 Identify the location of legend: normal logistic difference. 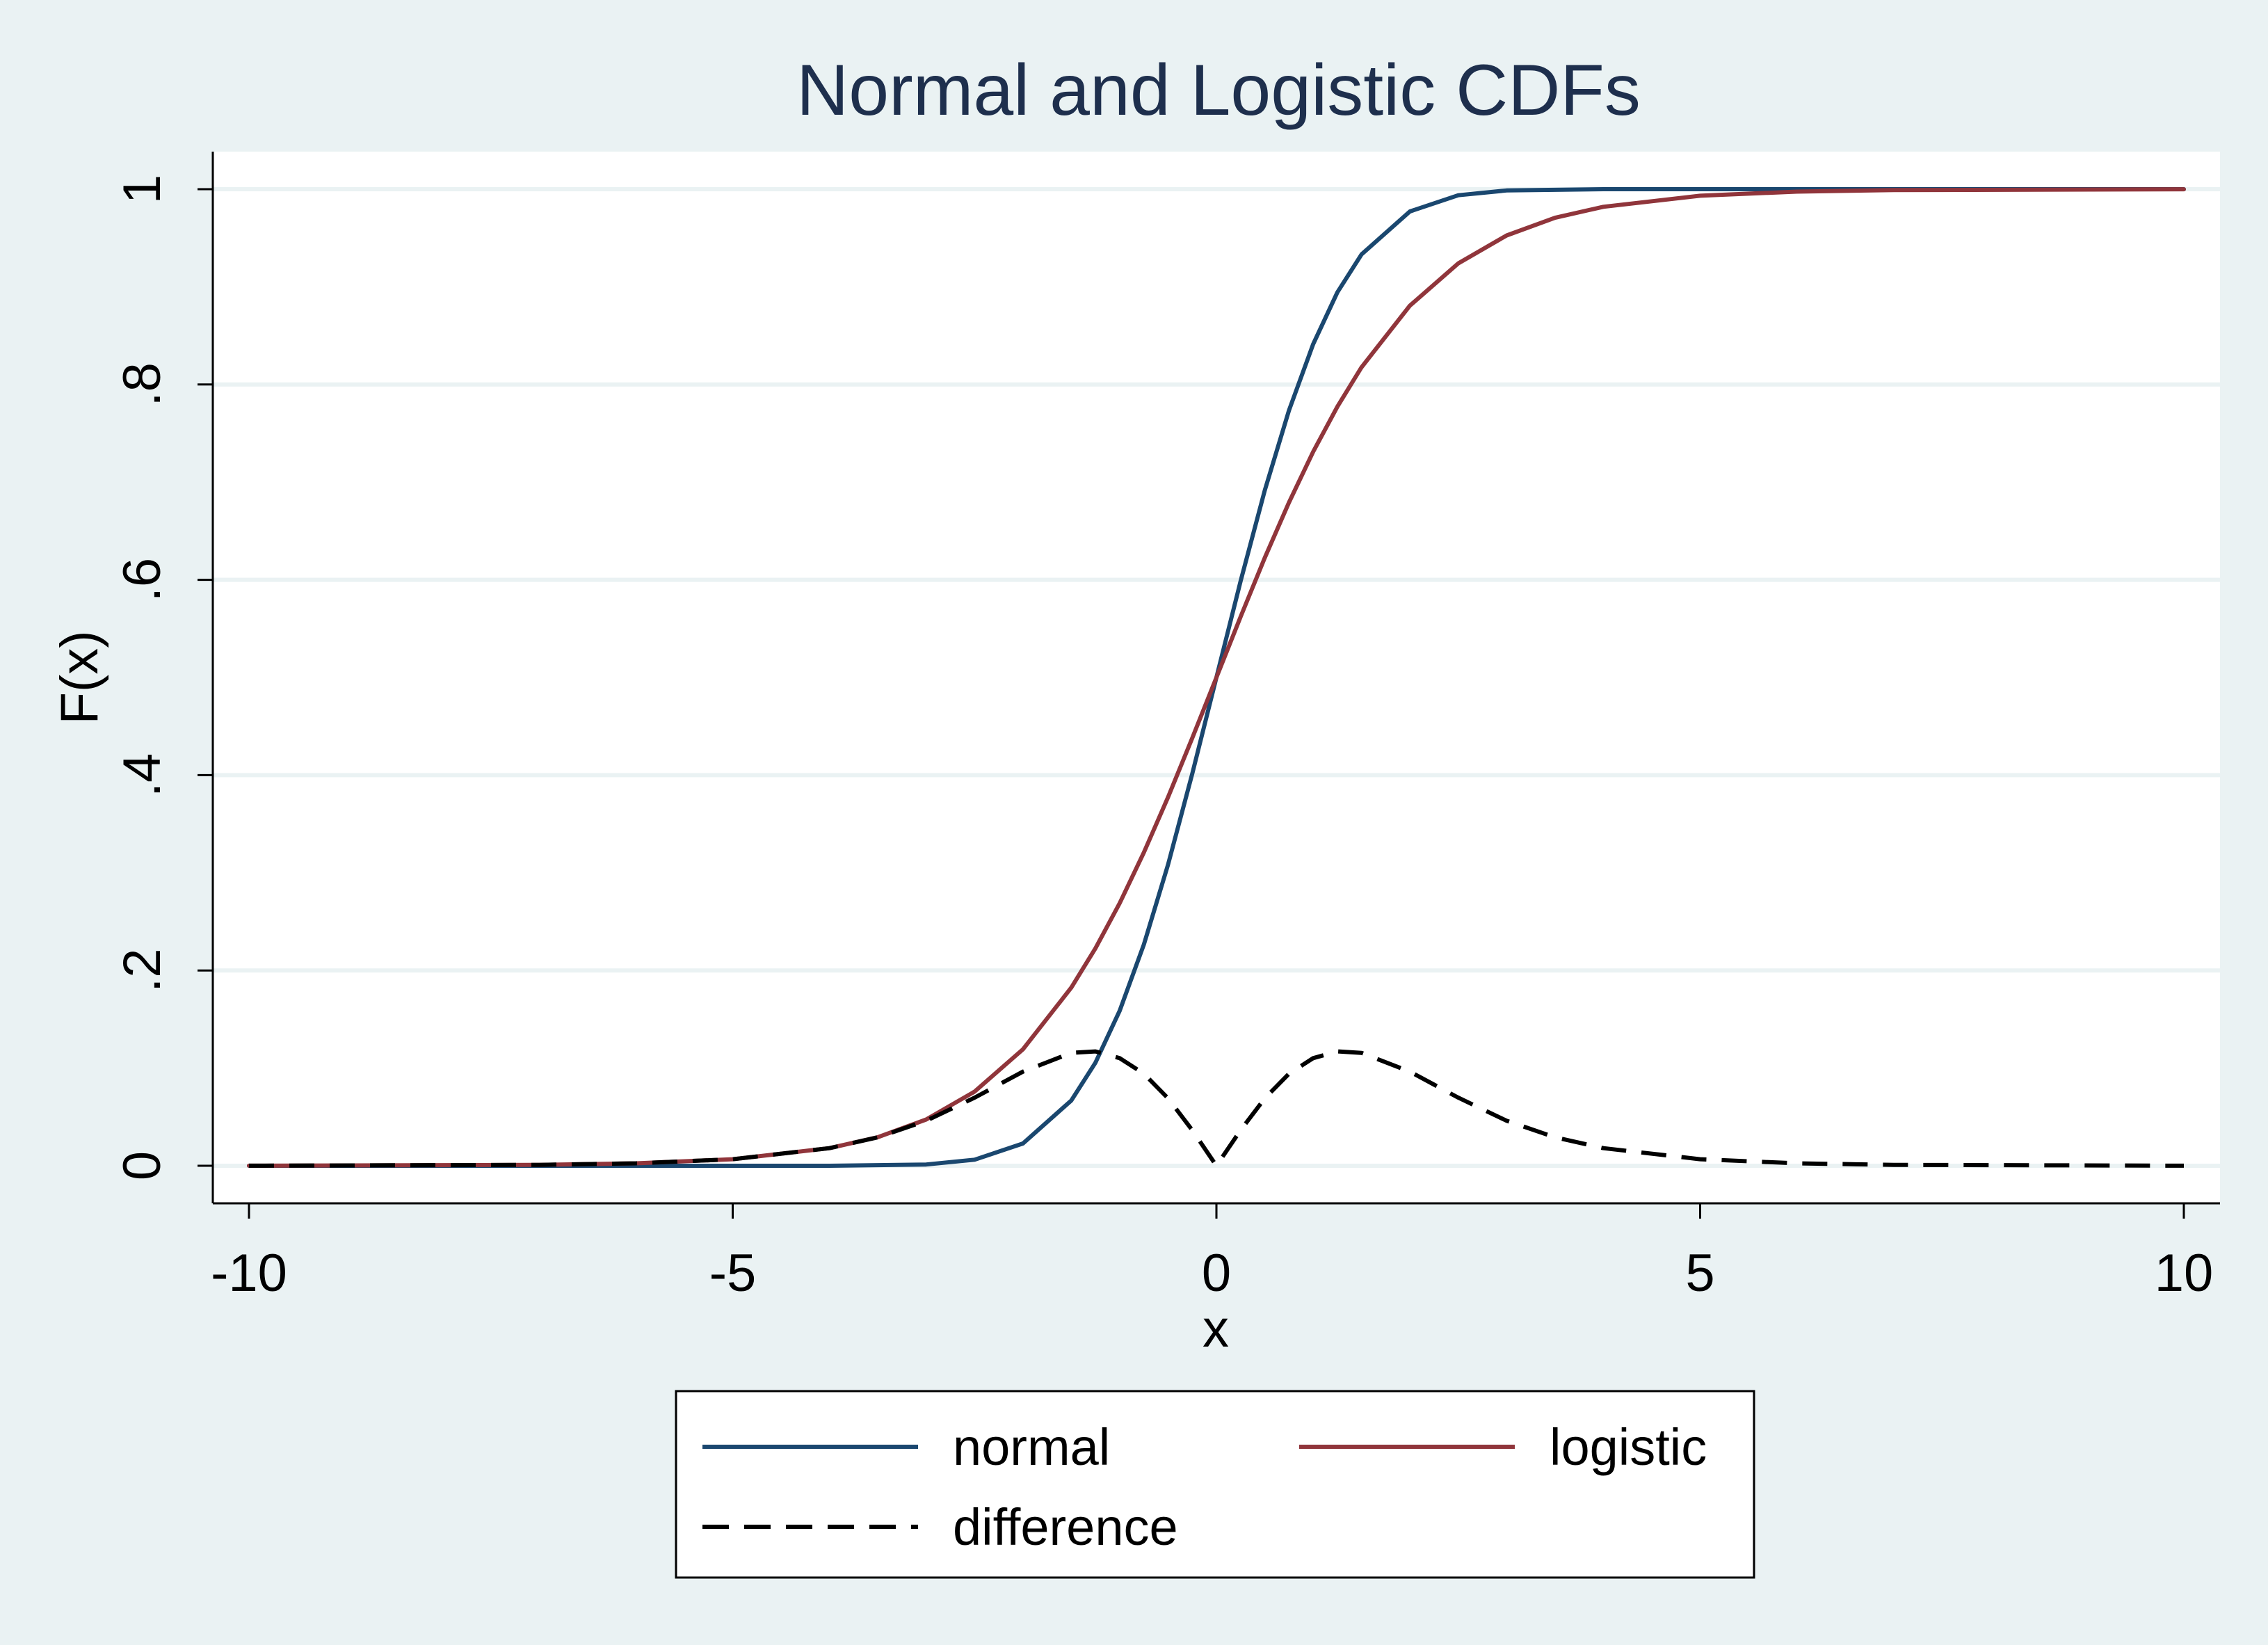
(1215, 1484).